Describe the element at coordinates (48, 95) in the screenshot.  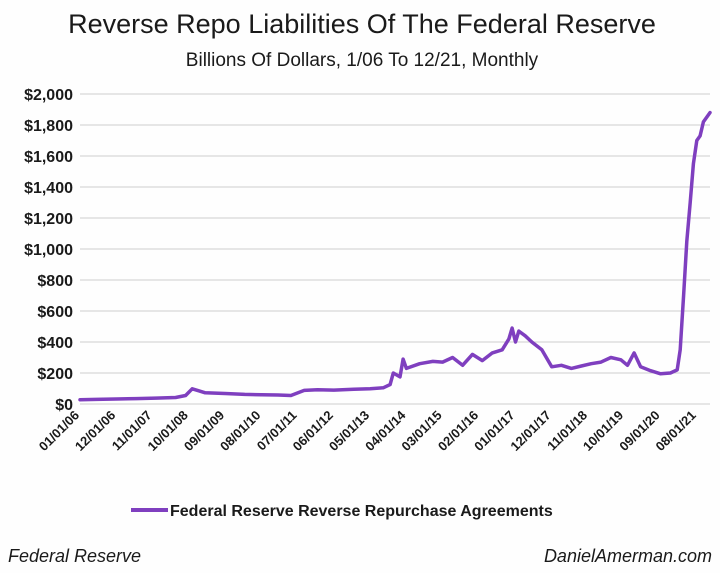
I see `y-tick-label: $2,000` at that location.